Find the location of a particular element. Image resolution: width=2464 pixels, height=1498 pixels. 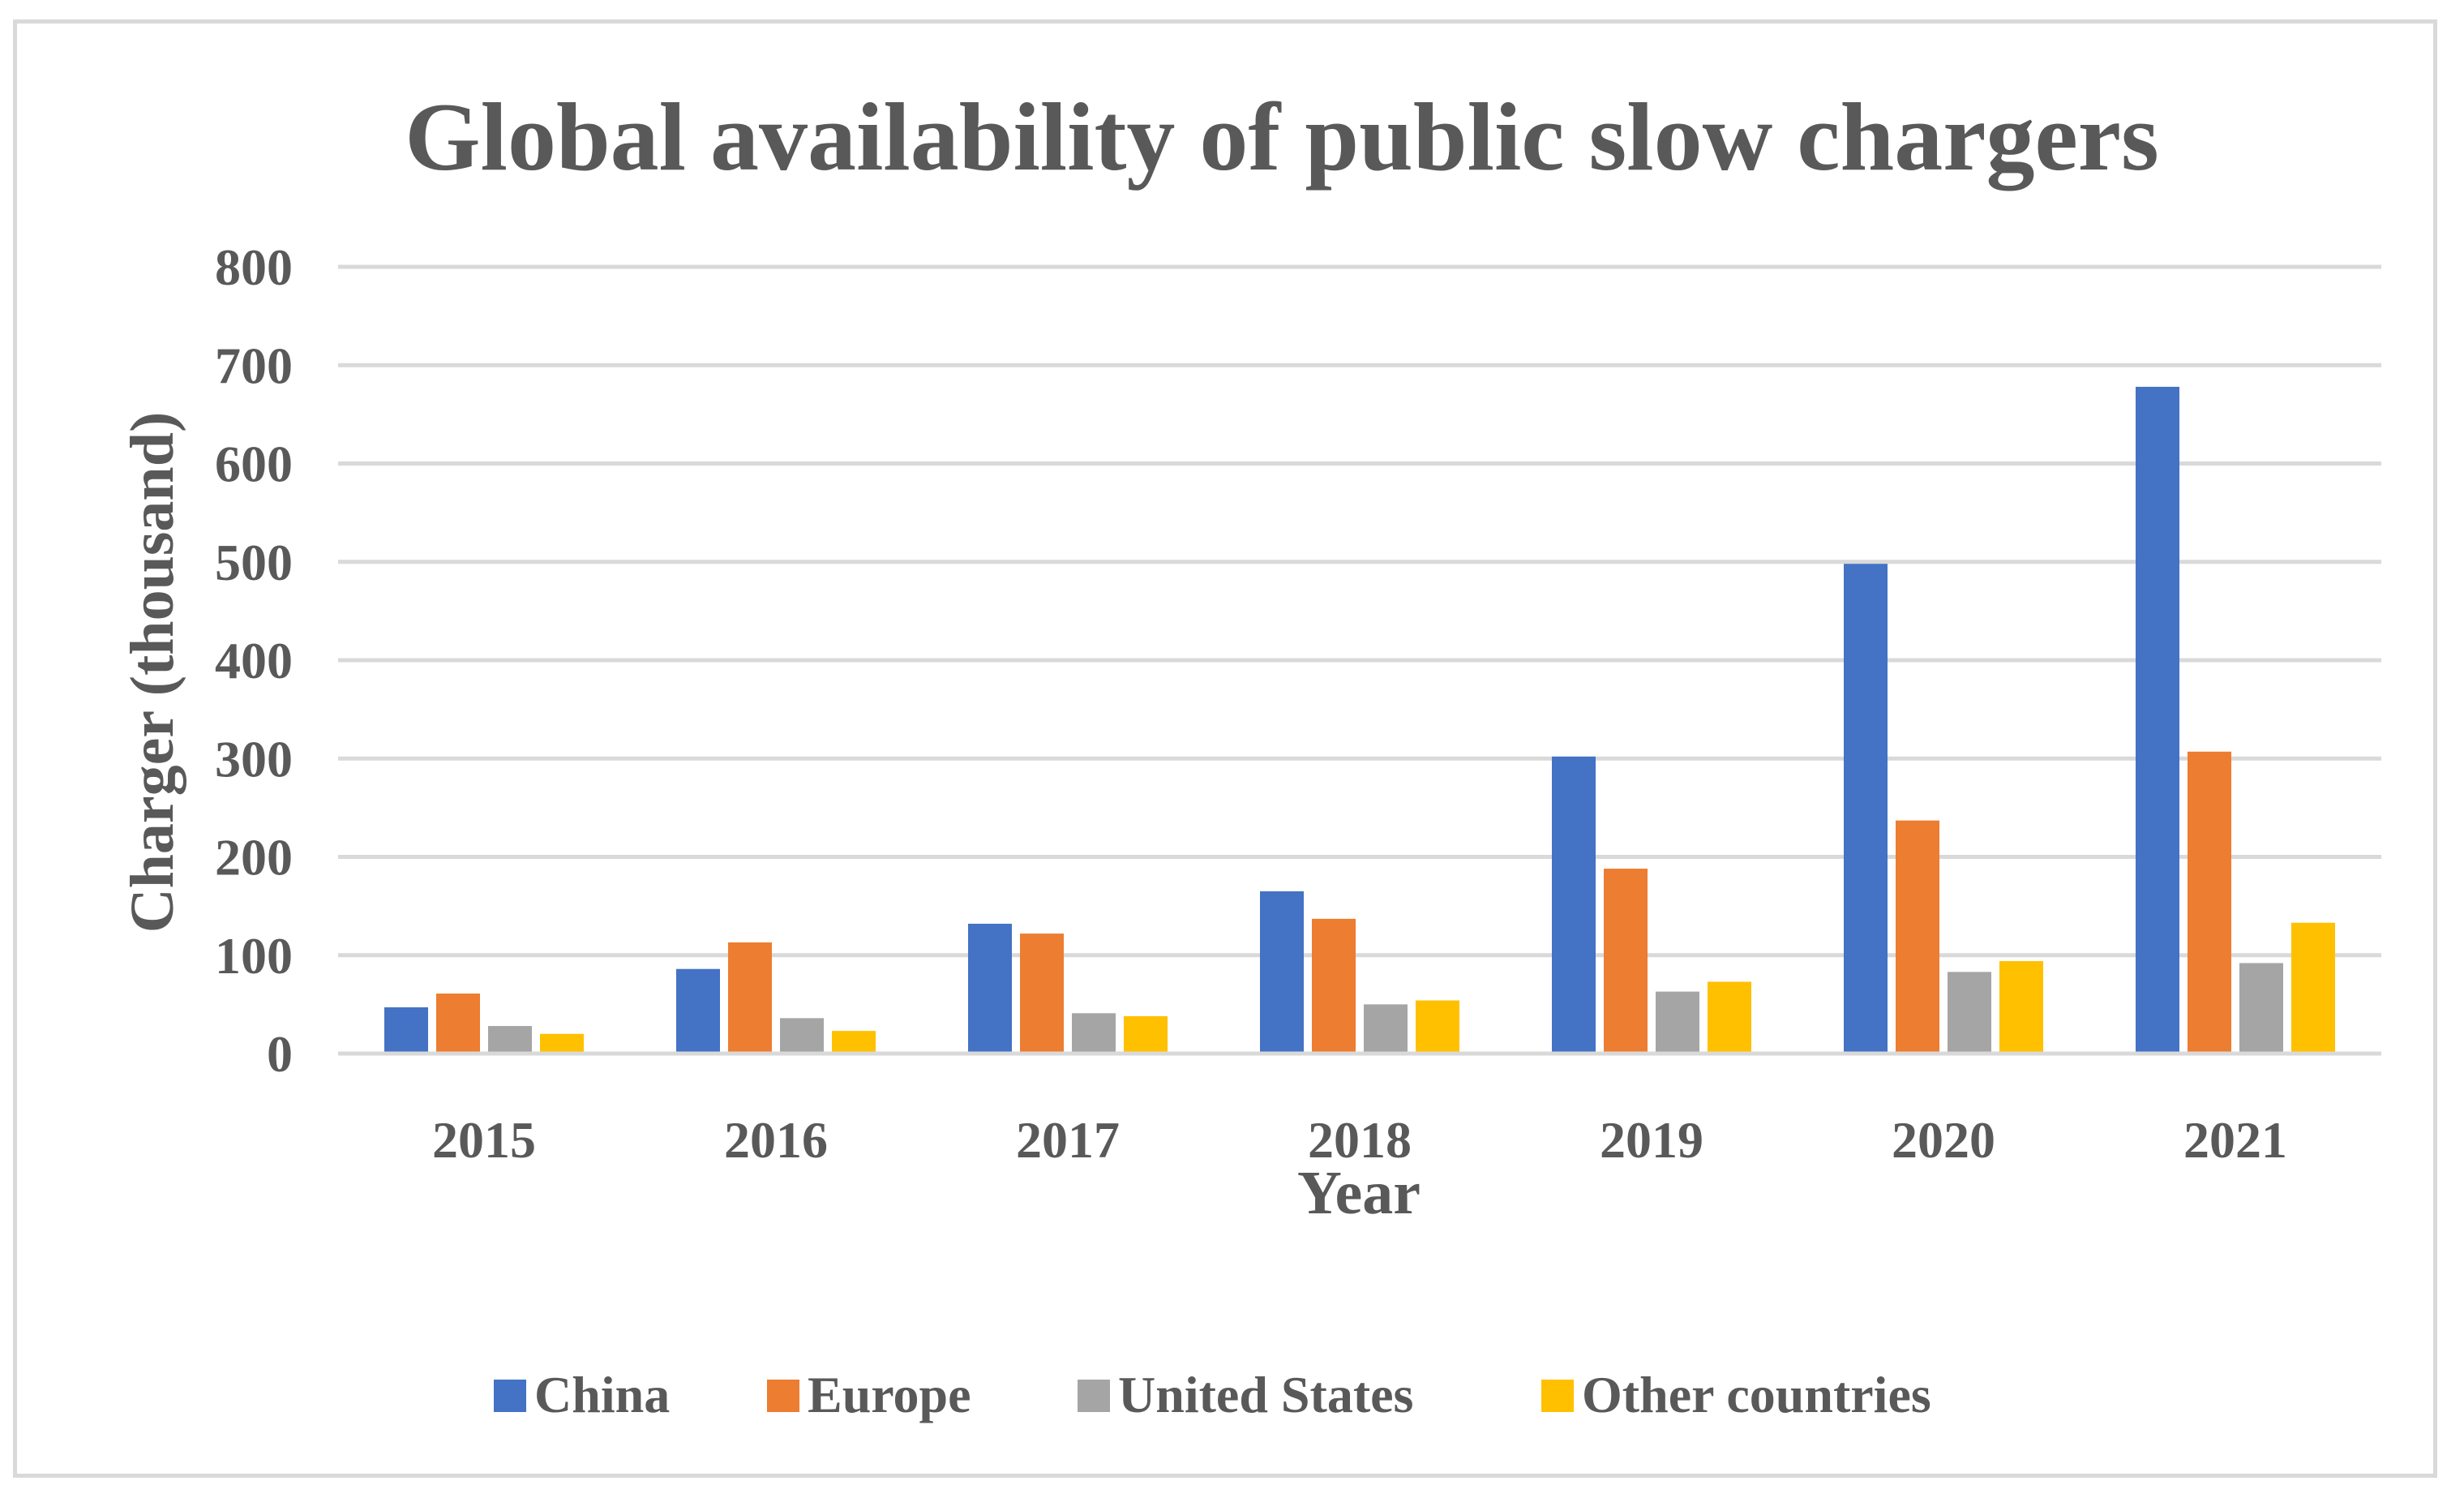

legend-swatch-europe is located at coordinates (783, 1396).